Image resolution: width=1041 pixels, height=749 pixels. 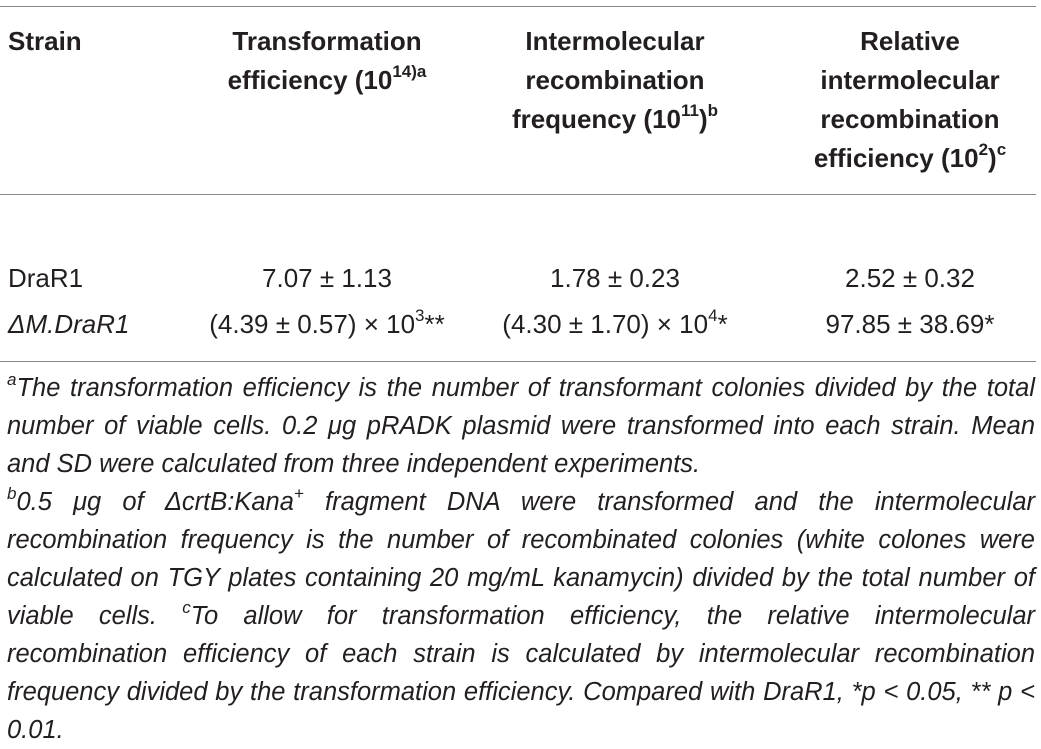 What do you see at coordinates (615, 278) in the screenshot?
I see `row-1-intermolecular: 1.78 ± 0.23` at bounding box center [615, 278].